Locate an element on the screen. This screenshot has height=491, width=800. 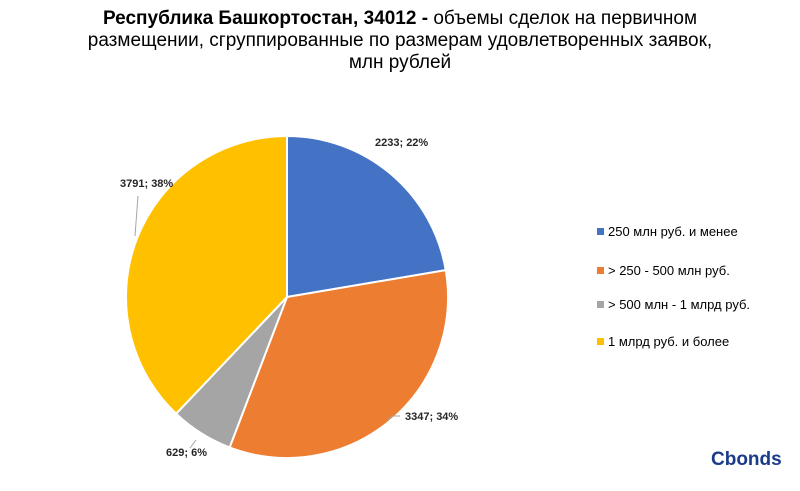
data-label-2: 3347; 34% is located at coordinates (431, 417).